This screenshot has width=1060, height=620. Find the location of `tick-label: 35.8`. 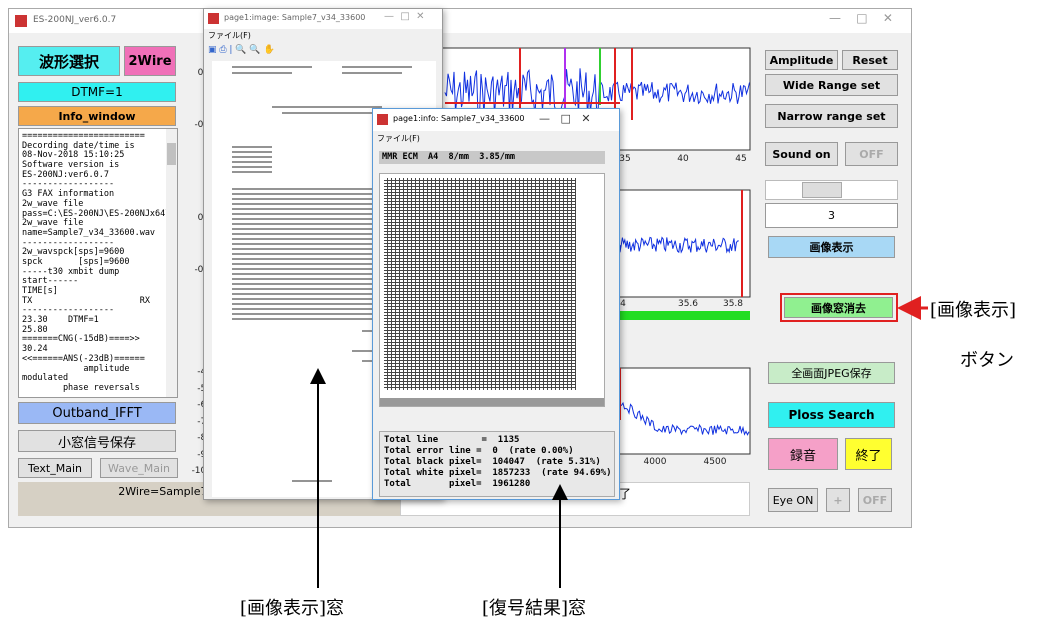

tick-label: 35.8 is located at coordinates (733, 304).